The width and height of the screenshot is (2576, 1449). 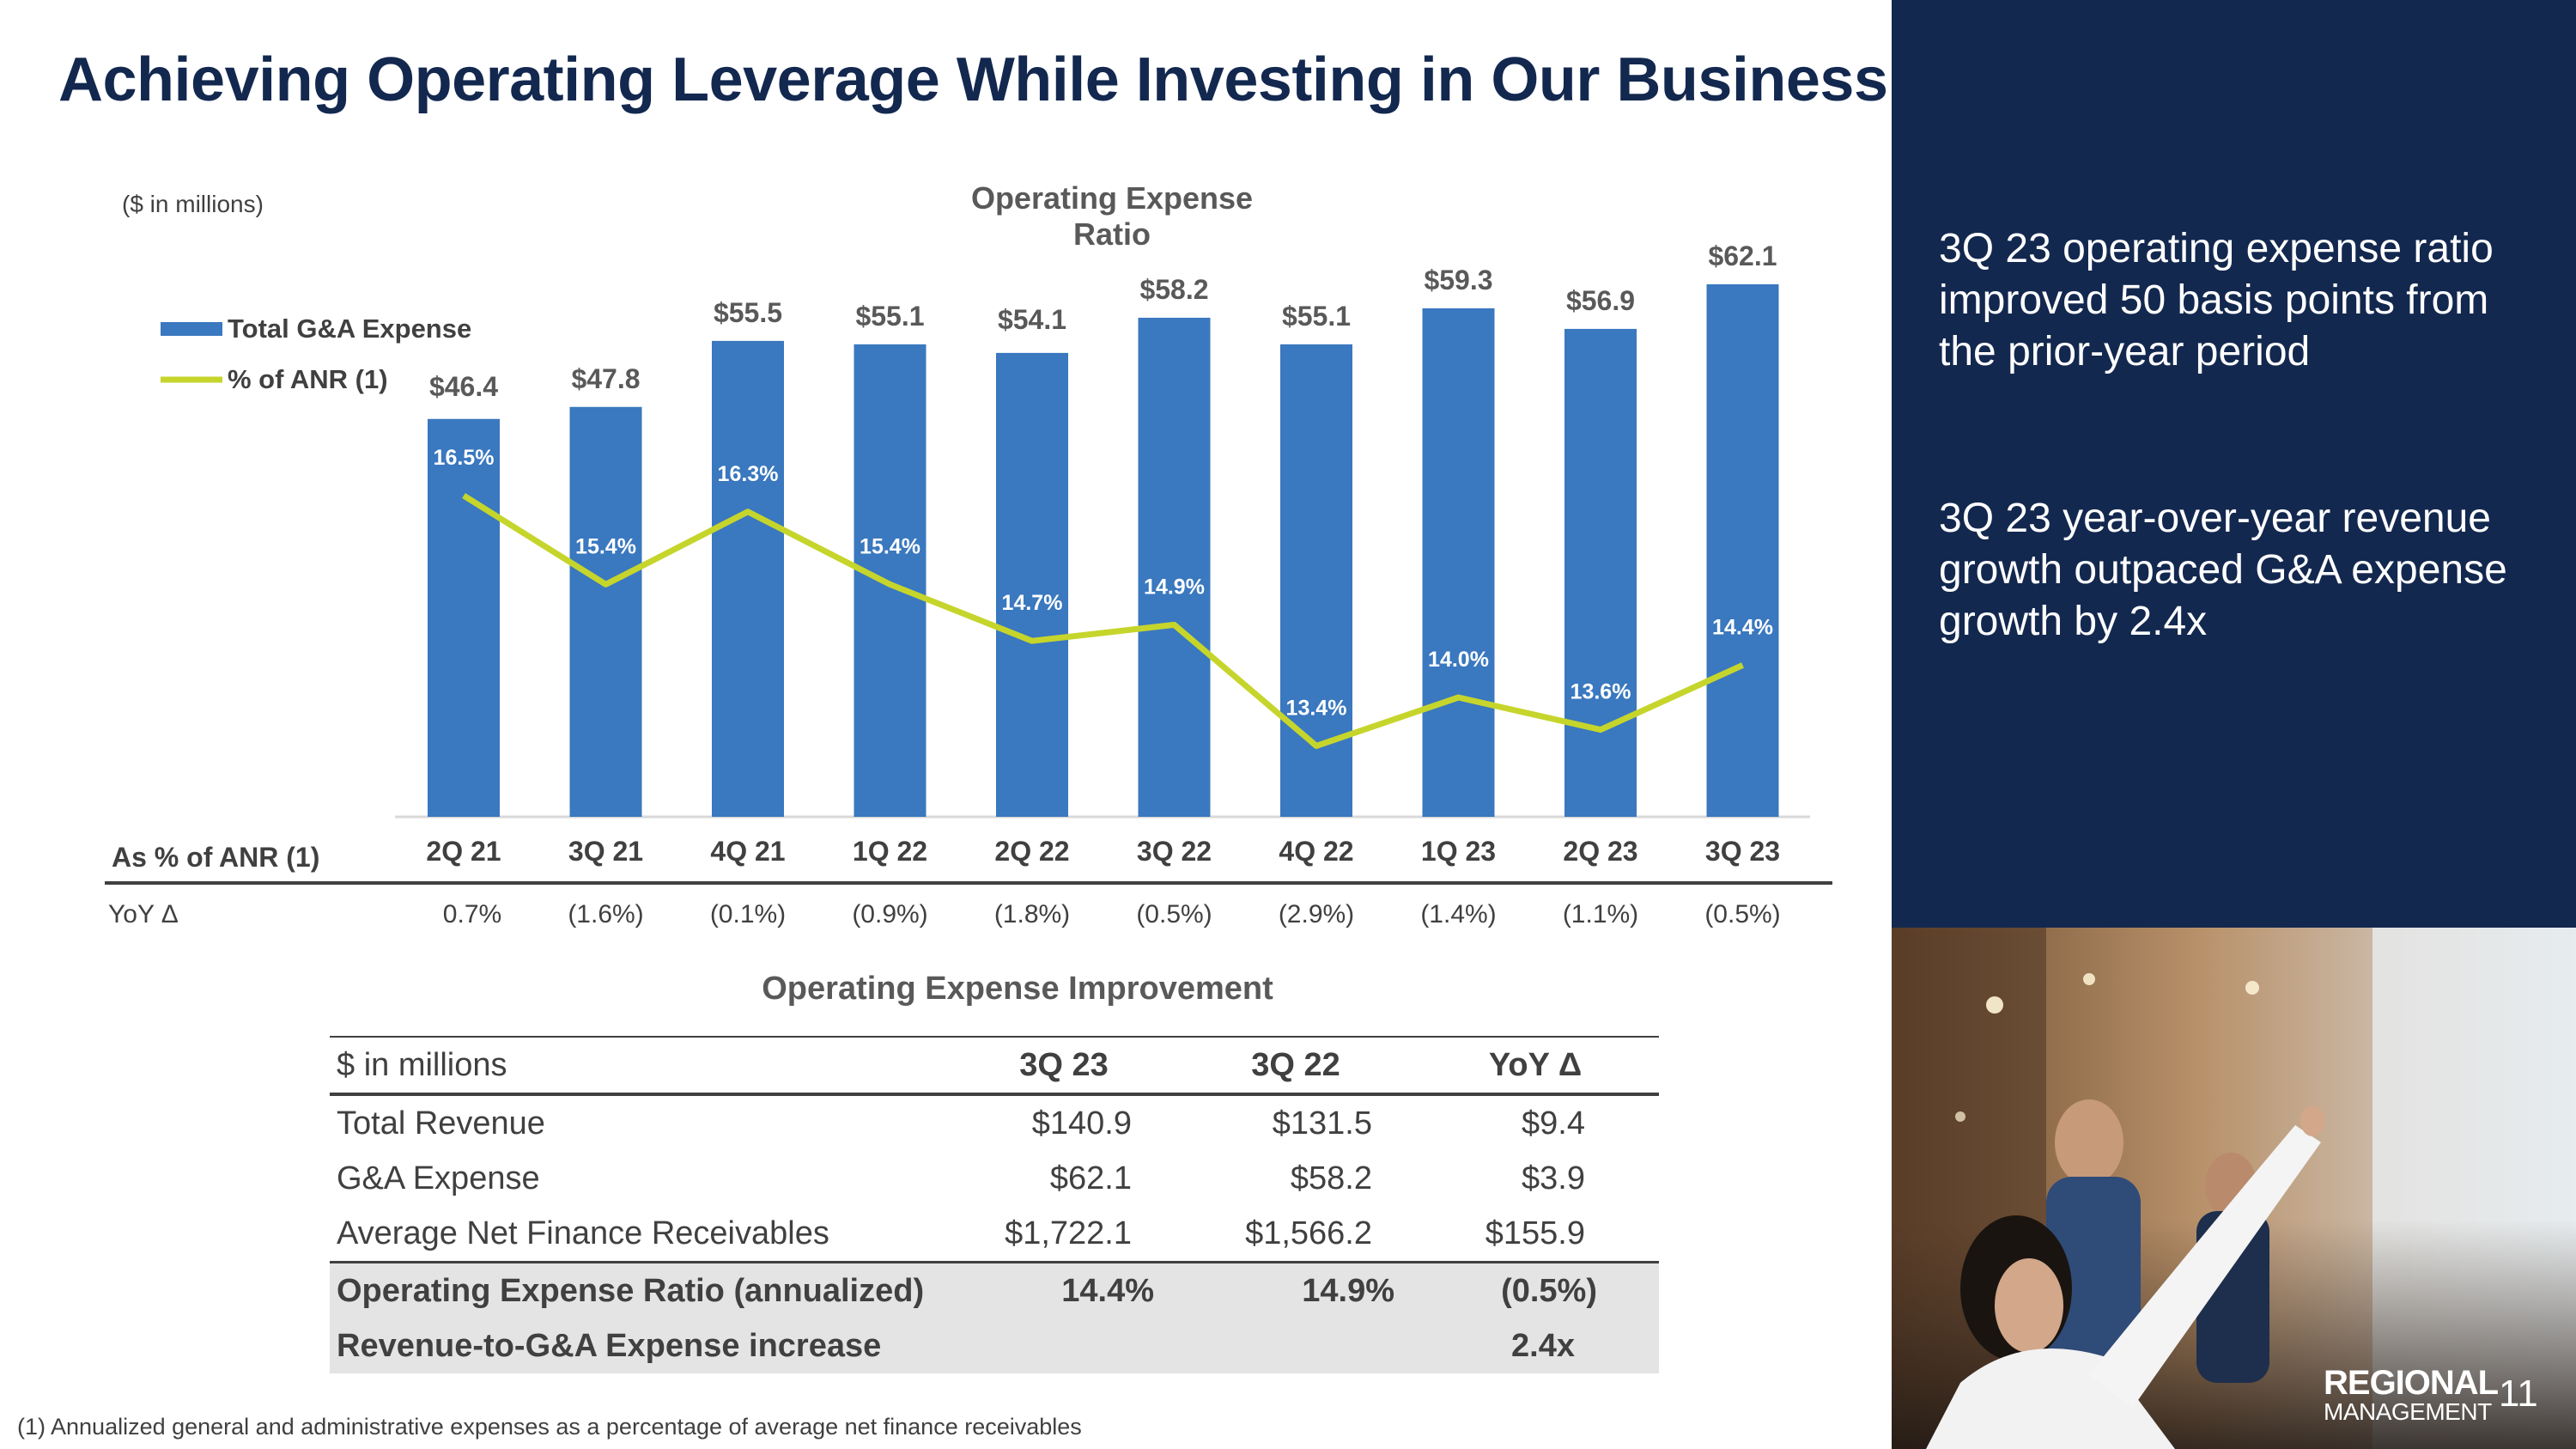 What do you see at coordinates (1459, 914) in the screenshot?
I see `yoy-value: (1.4%)` at bounding box center [1459, 914].